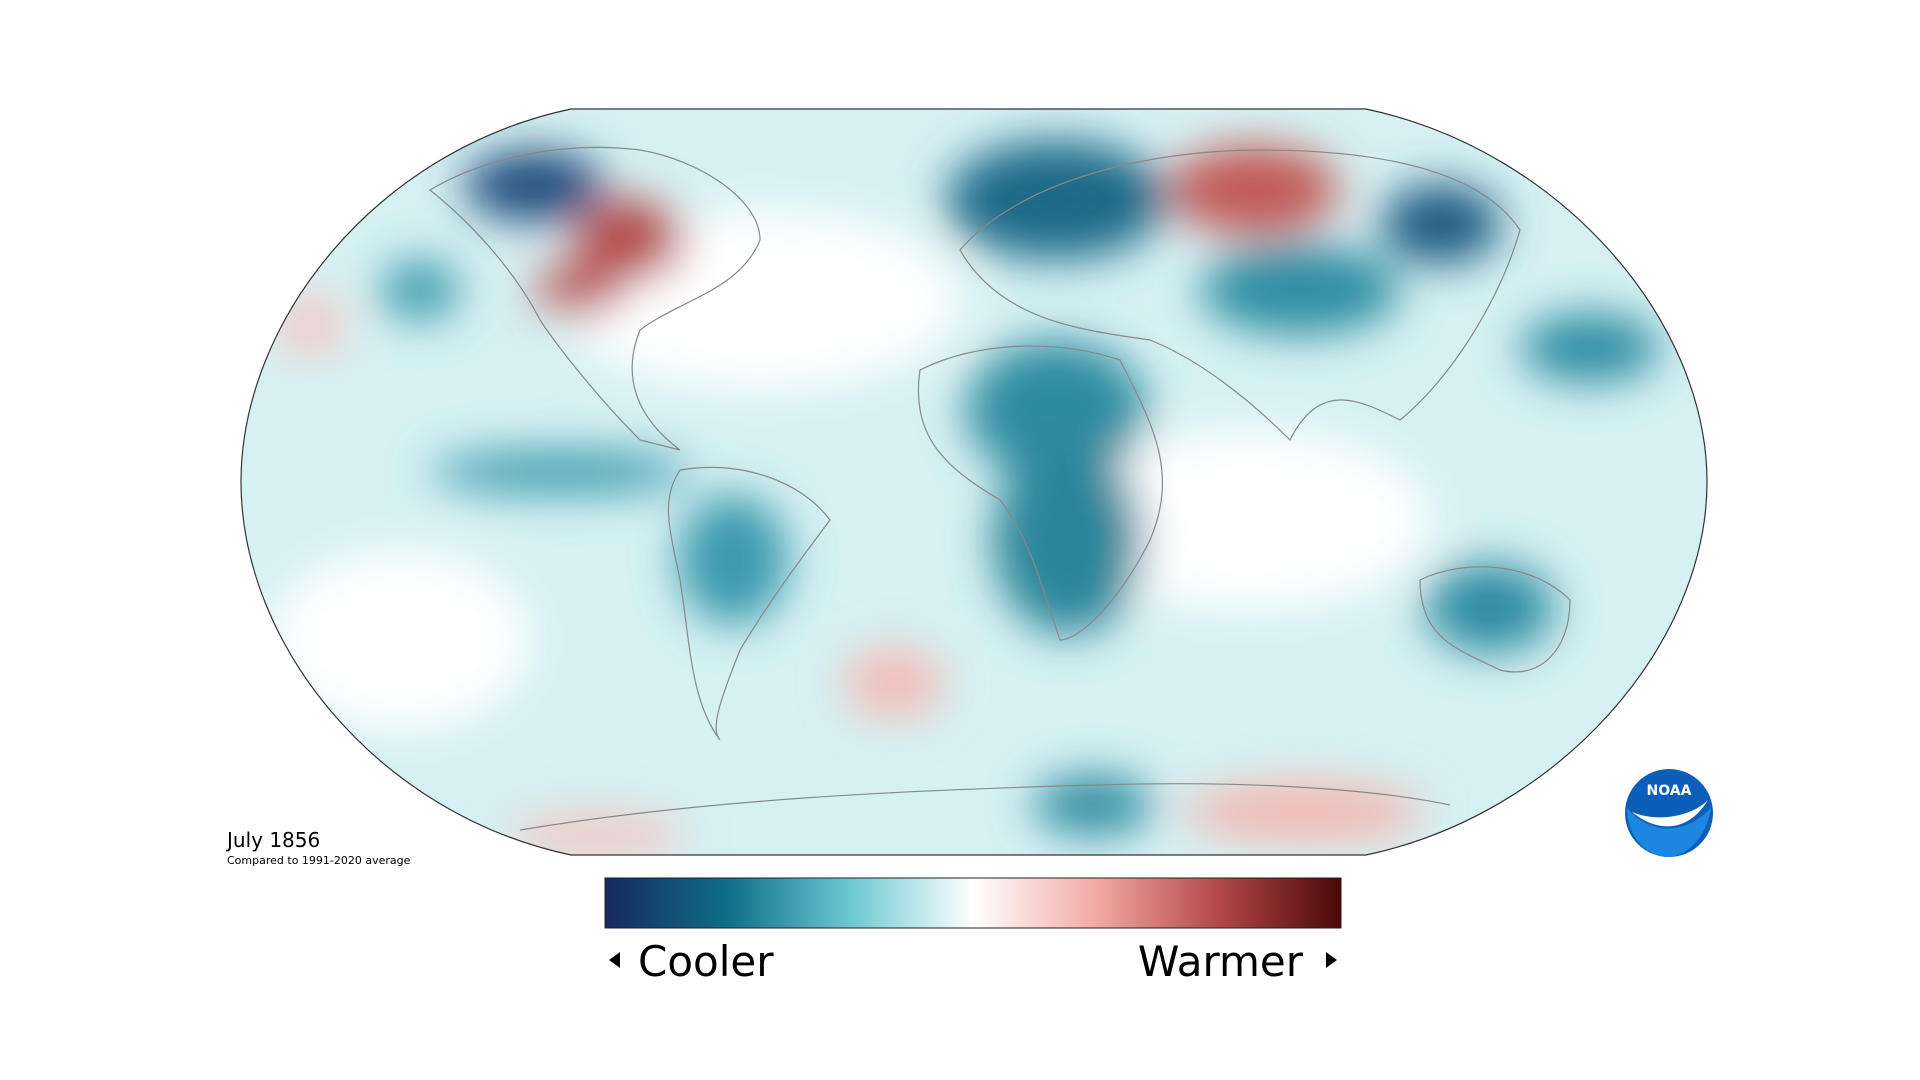  Describe the element at coordinates (319, 860) in the screenshot. I see `map-subtitle: Compared to 1991-2020 average` at that location.